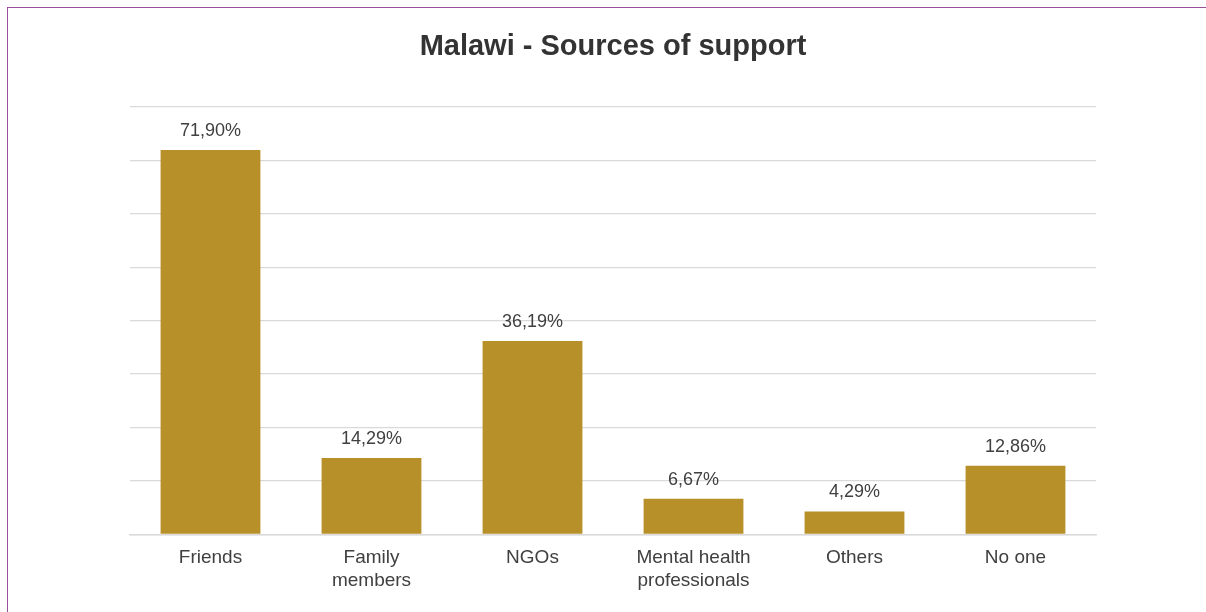 The image size is (1206, 612). Describe the element at coordinates (1015, 445) in the screenshot. I see `data-label: 12,86%` at that location.